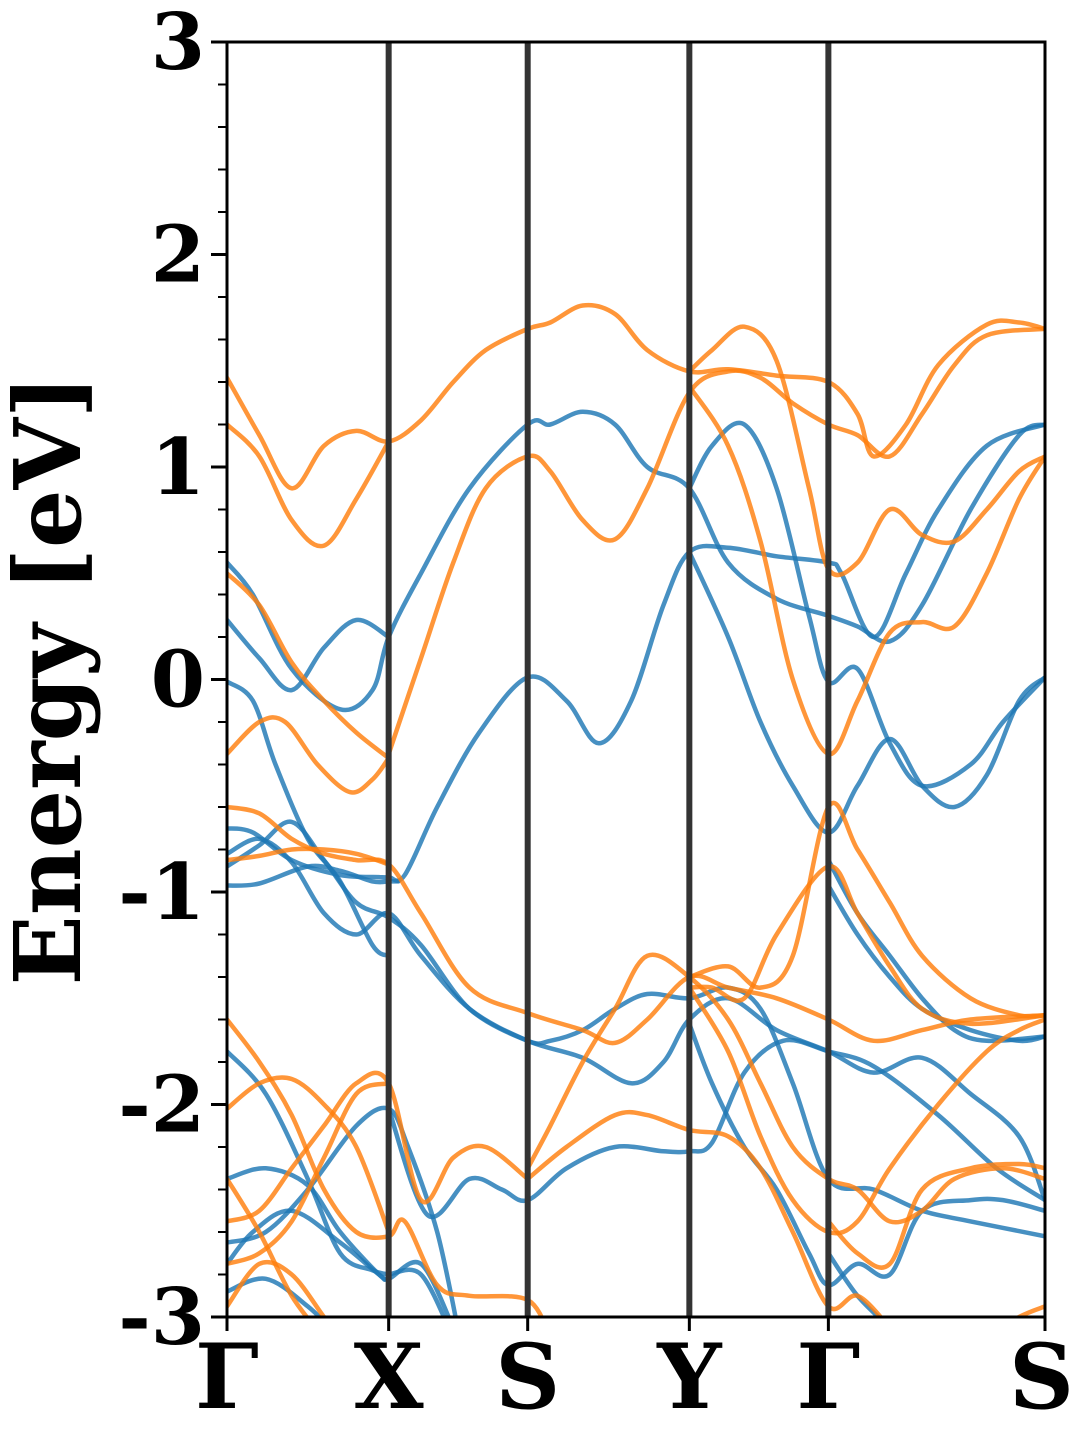 The image size is (1080, 1440). I want to click on x-tick-label: Y, so click(689, 1377).